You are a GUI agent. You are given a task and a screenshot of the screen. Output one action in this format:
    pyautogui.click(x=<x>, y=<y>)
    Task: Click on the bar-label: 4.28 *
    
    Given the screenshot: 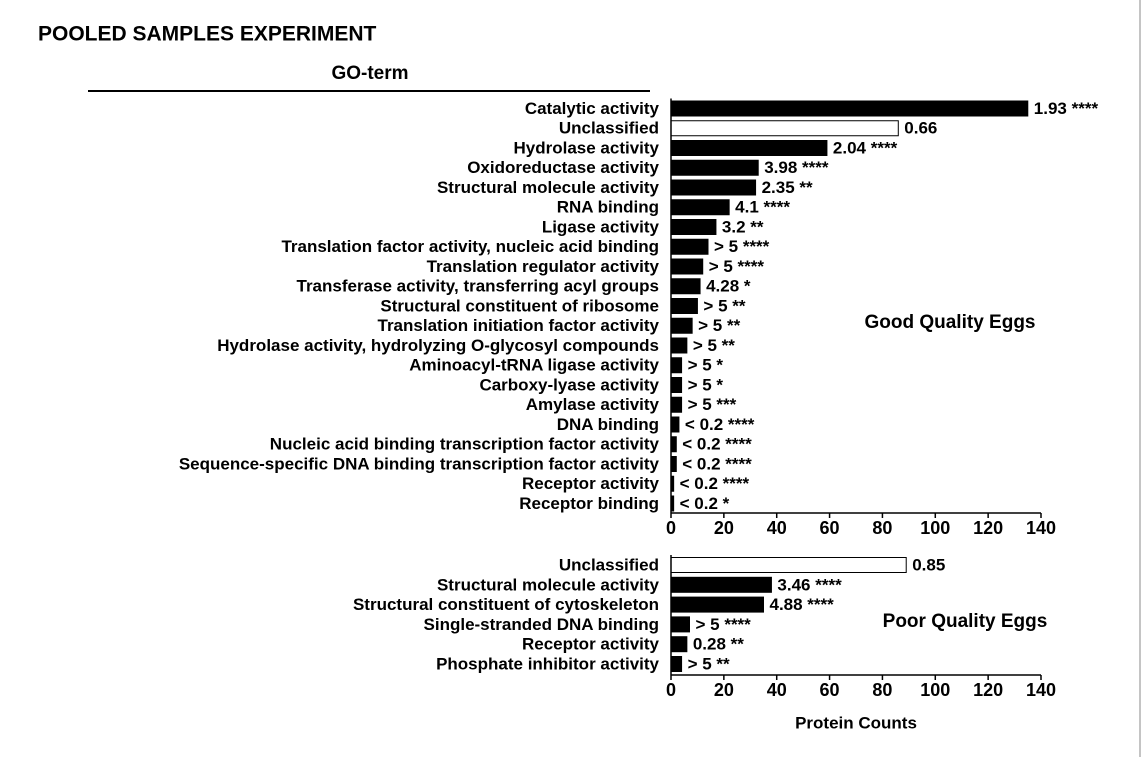 What is the action you would take?
    pyautogui.click(x=728, y=286)
    